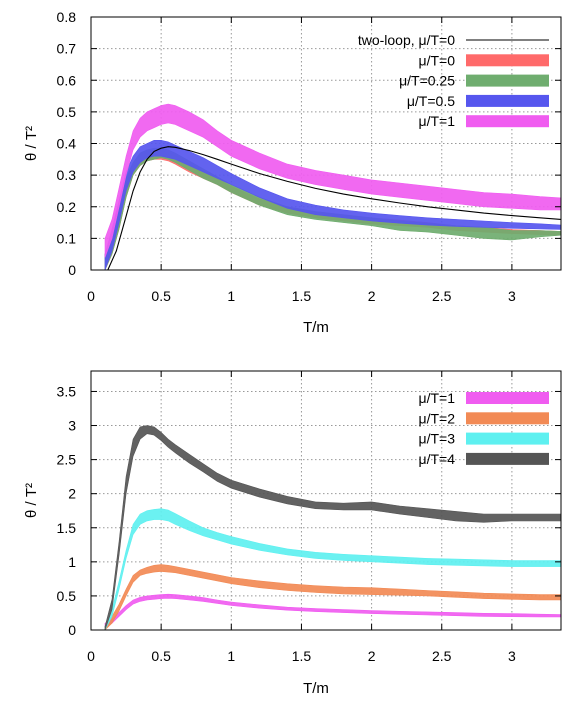  I want to click on y-tick-label: 1.5, so click(67, 528).